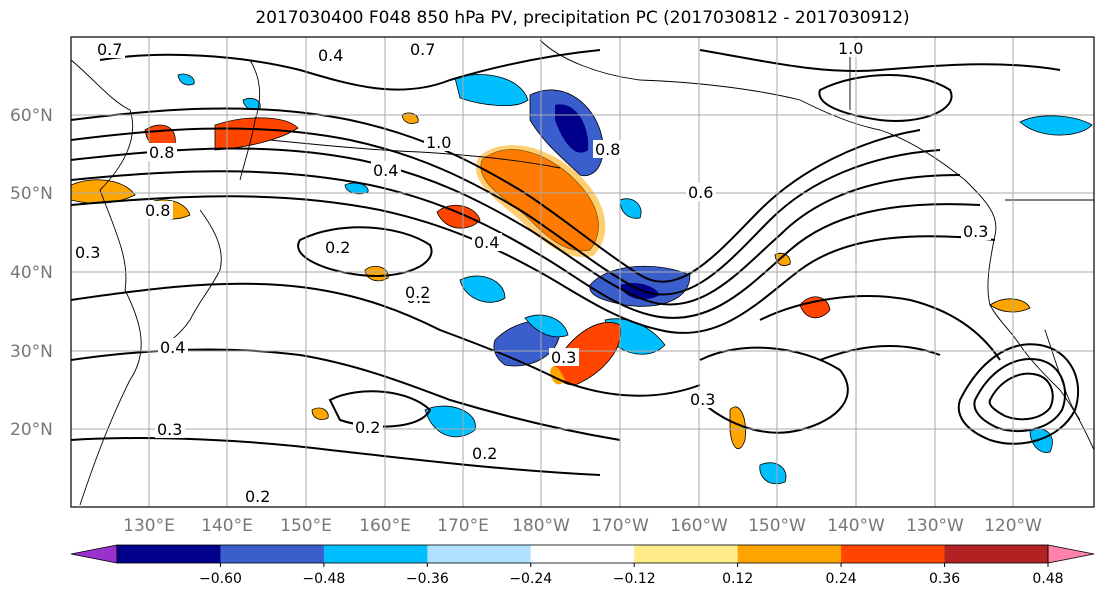  Describe the element at coordinates (530, 579) in the screenshot. I see `colorbar-tick-label: −0.24` at that location.